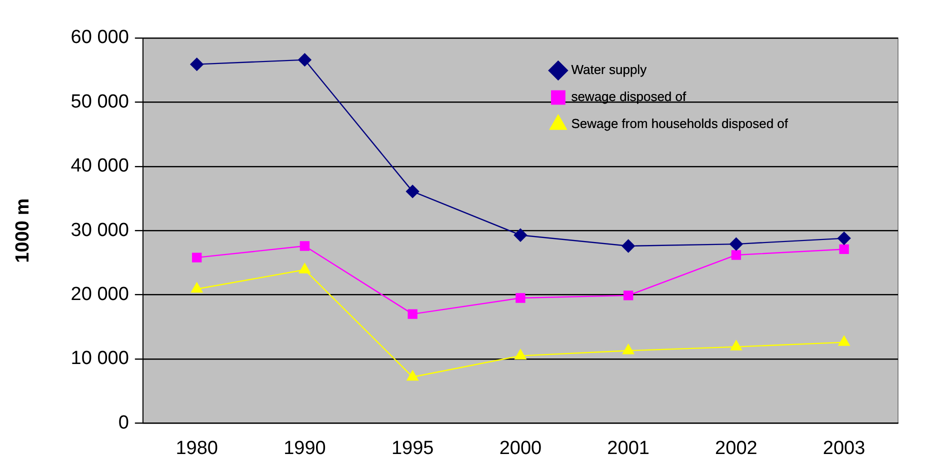 Image resolution: width=936 pixels, height=472 pixels. I want to click on y-tick-label: 50 000, so click(99, 101).